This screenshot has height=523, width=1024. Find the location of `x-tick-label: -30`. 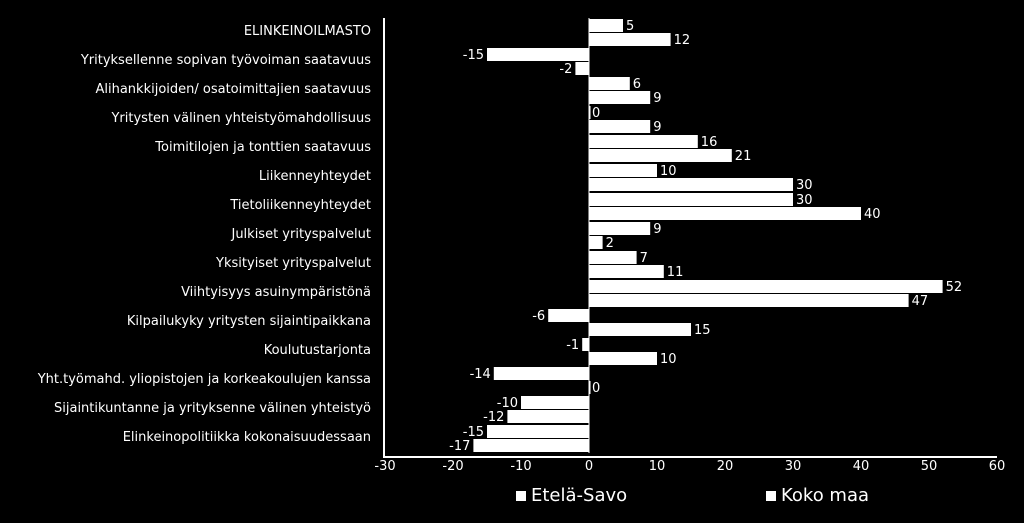

x-tick-label: -30 is located at coordinates (384, 466).